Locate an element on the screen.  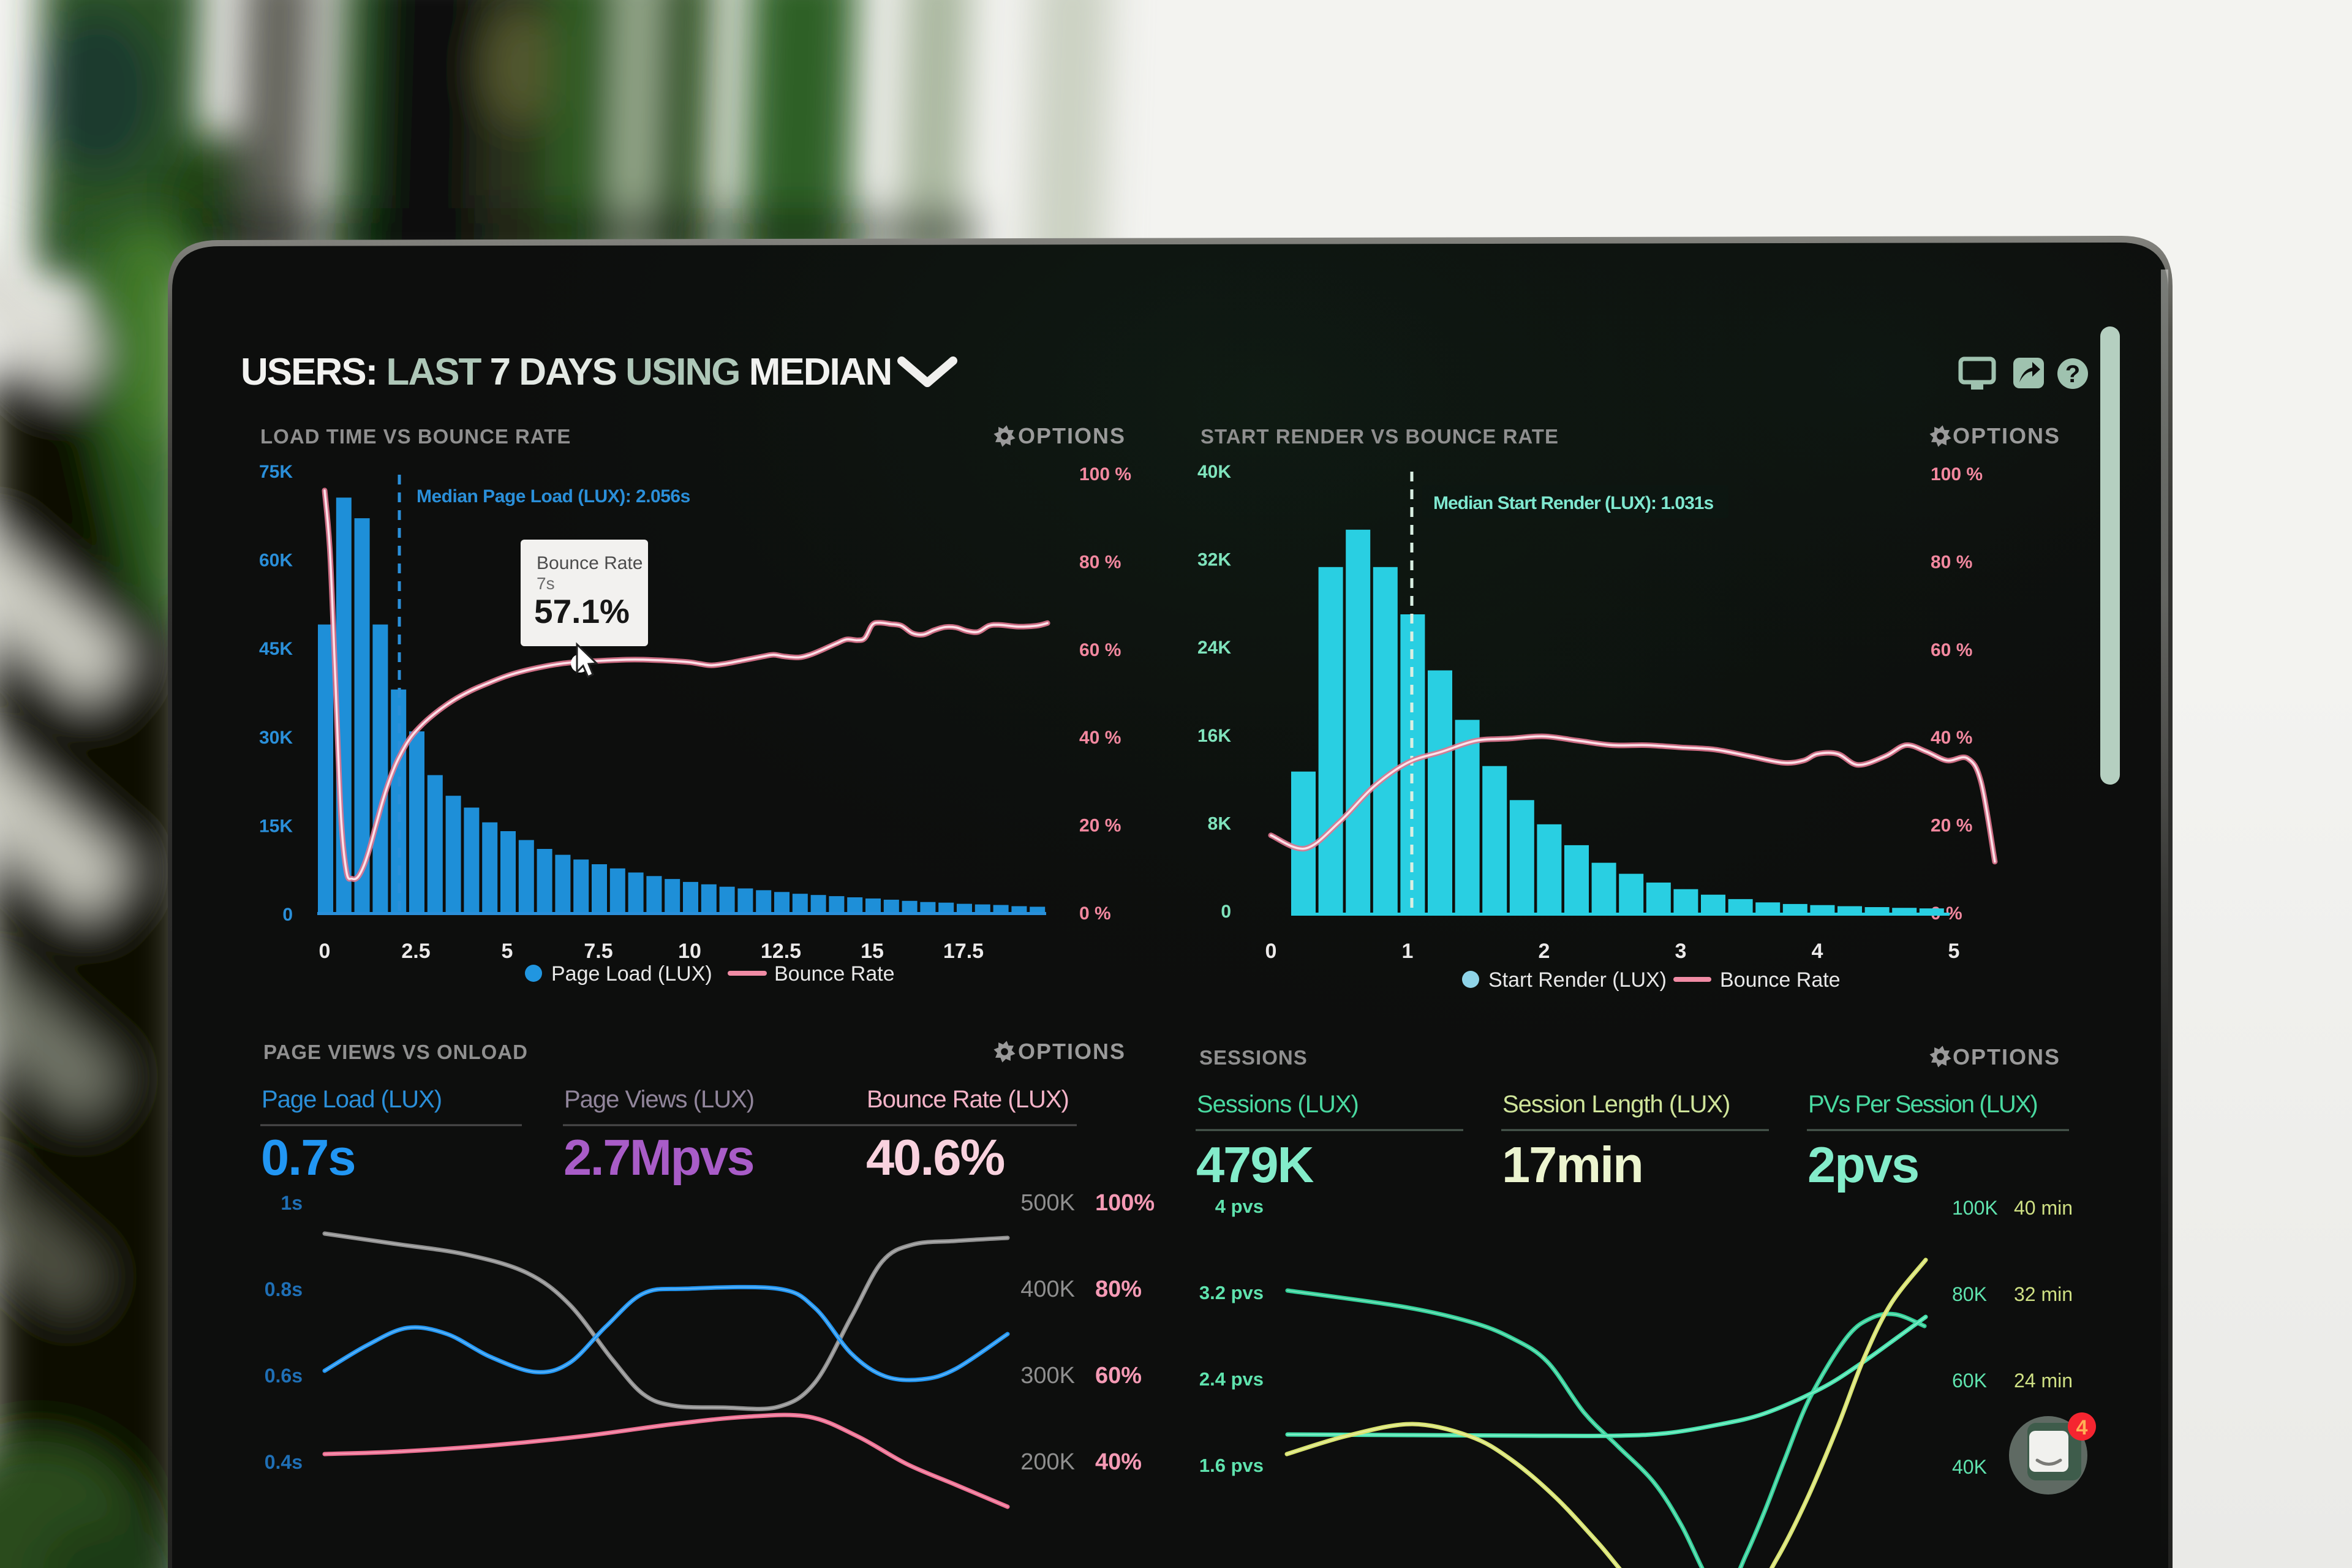
svg-text: Start Render (LUX) is located at coordinates (1578, 980).